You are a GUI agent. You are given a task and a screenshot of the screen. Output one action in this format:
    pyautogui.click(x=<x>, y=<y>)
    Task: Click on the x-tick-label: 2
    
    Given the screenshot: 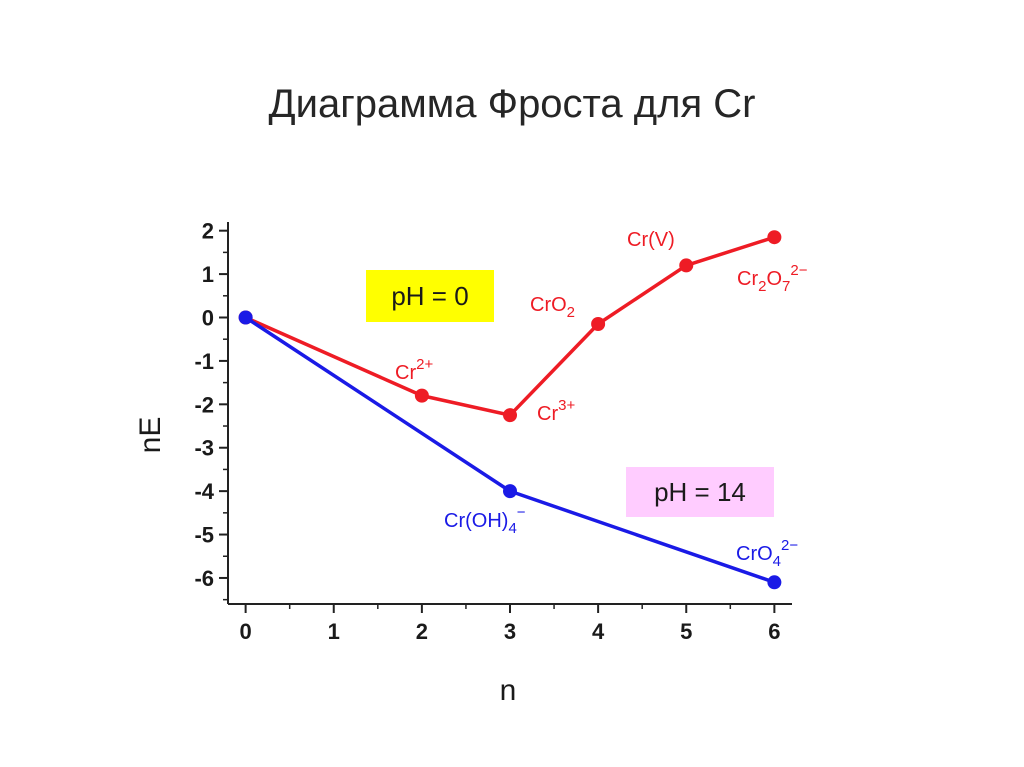 What is the action you would take?
    pyautogui.click(x=422, y=631)
    